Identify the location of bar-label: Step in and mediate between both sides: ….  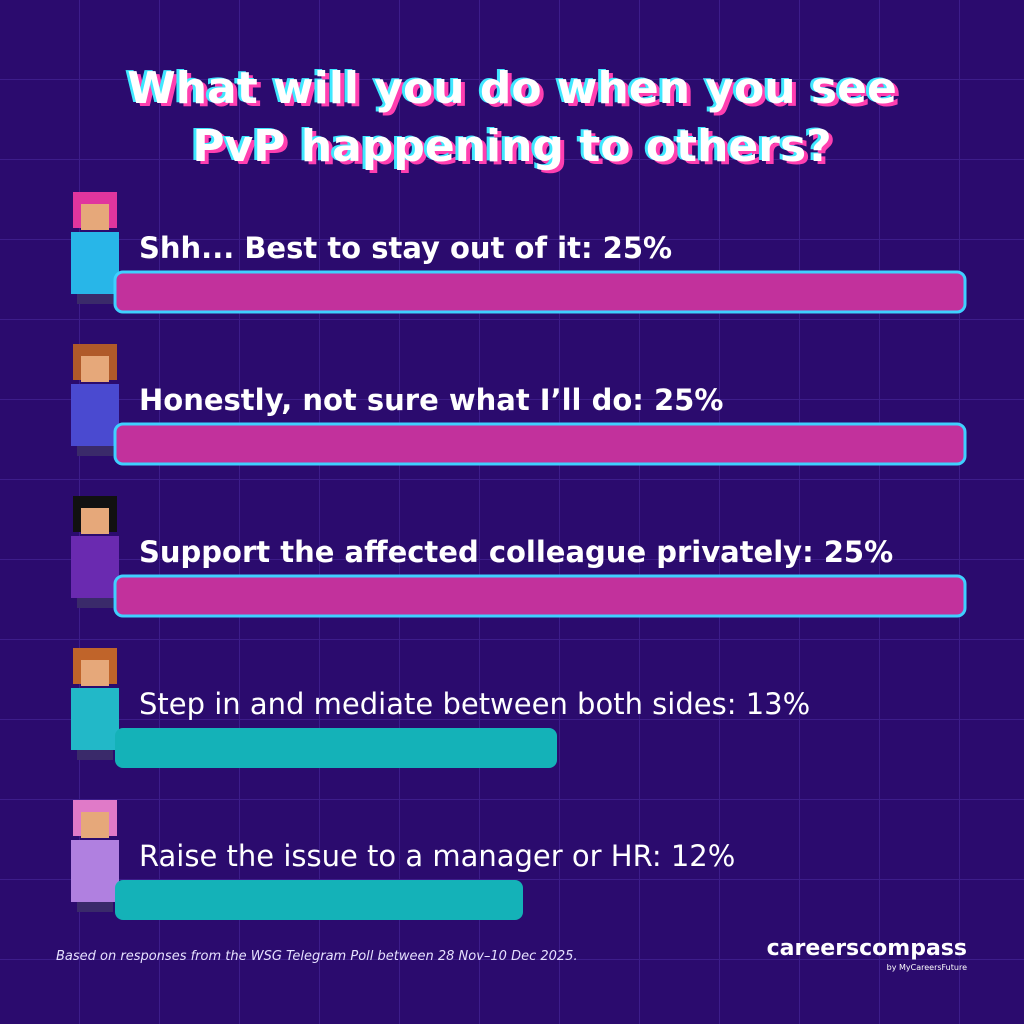
(474, 704).